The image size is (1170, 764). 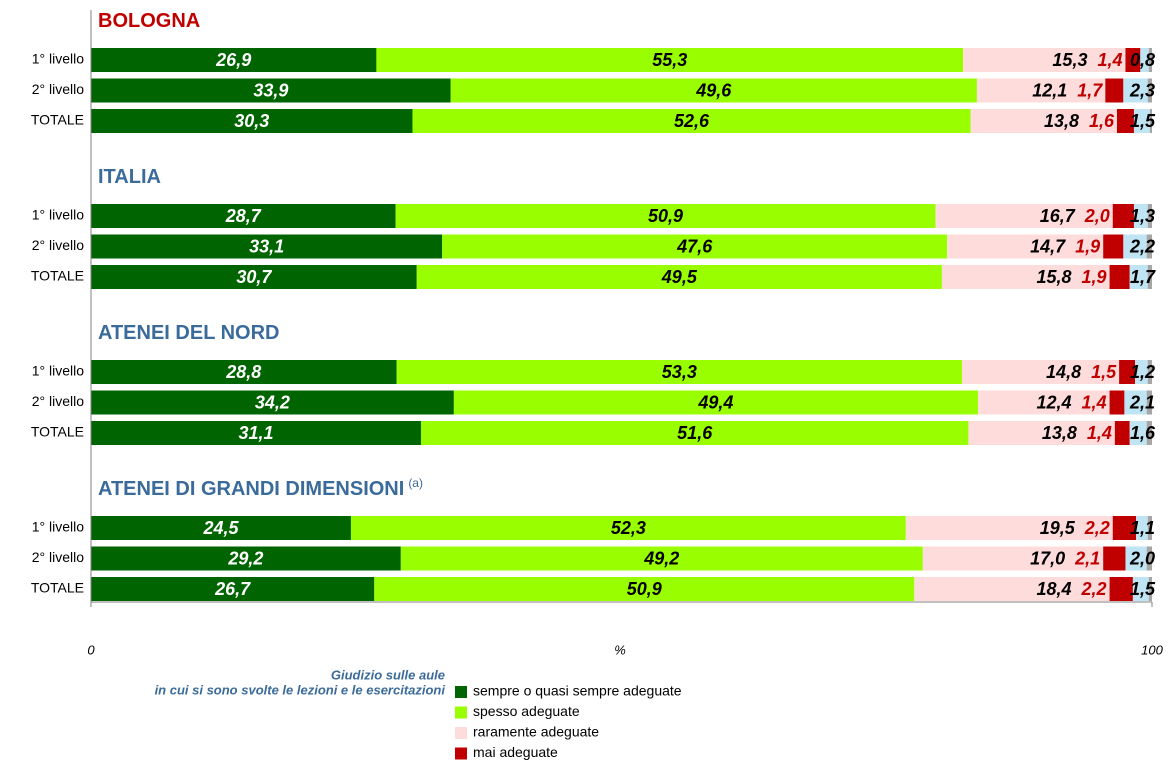 I want to click on group-title: ATENEI DI GRANDI DIMENSIONI (a), so click(x=260, y=488).